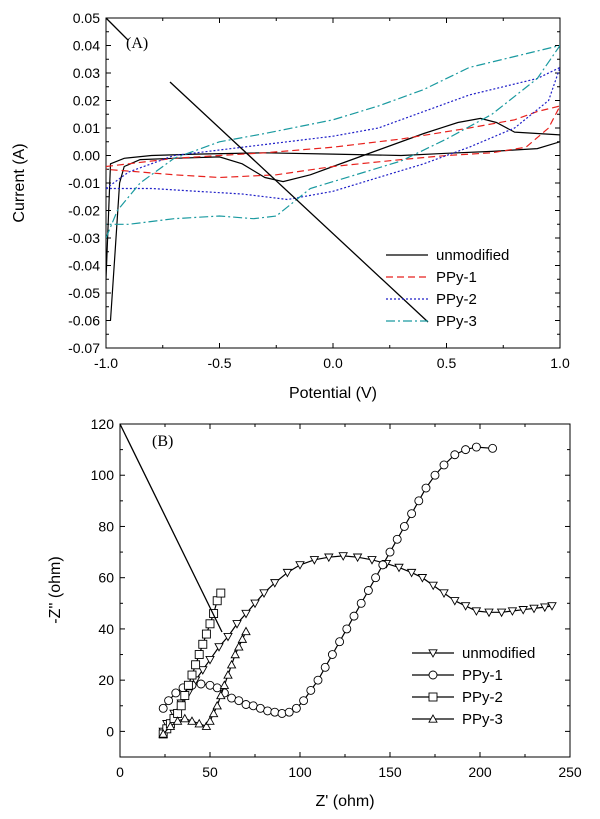 This screenshot has height=819, width=600. What do you see at coordinates (333, 393) in the screenshot?
I see `panel-a-x-axis-label: Potential (V)` at bounding box center [333, 393].